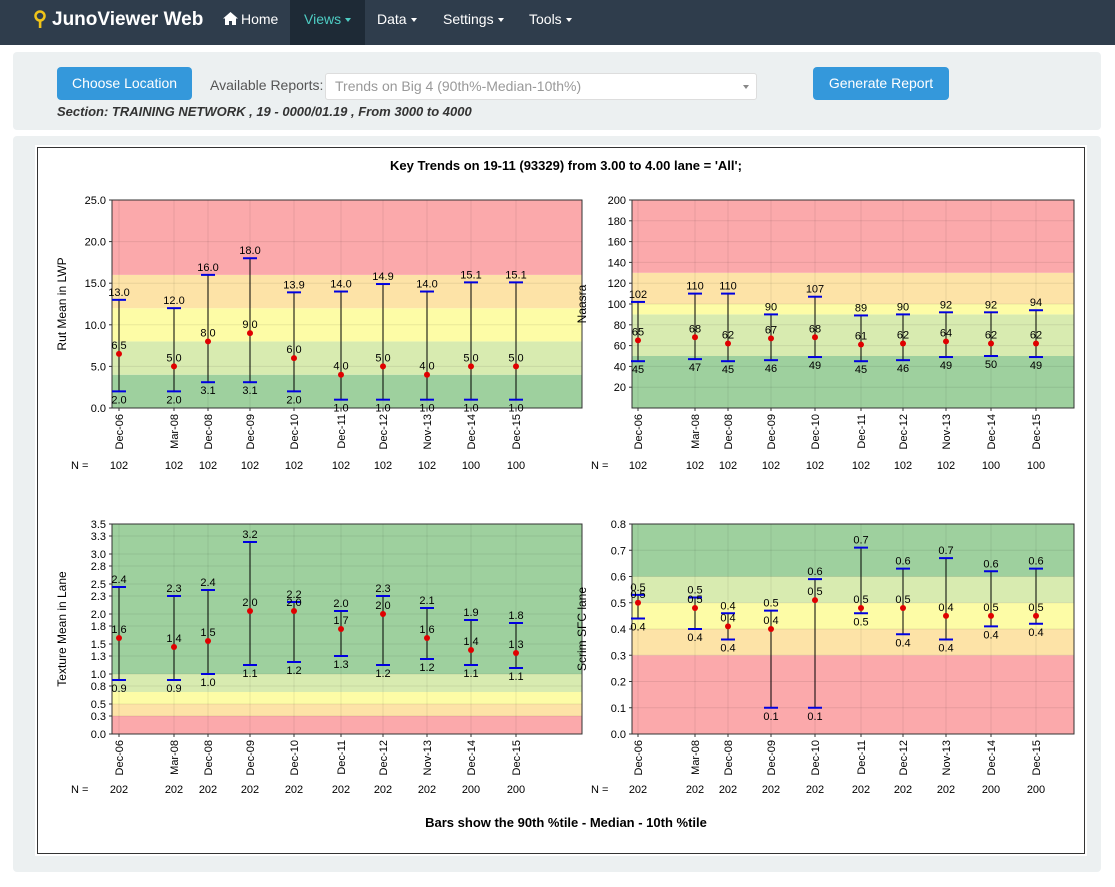 This screenshot has width=1115, height=887. What do you see at coordinates (618, 709) in the screenshot?
I see `y-tick-label: 0.1` at bounding box center [618, 709].